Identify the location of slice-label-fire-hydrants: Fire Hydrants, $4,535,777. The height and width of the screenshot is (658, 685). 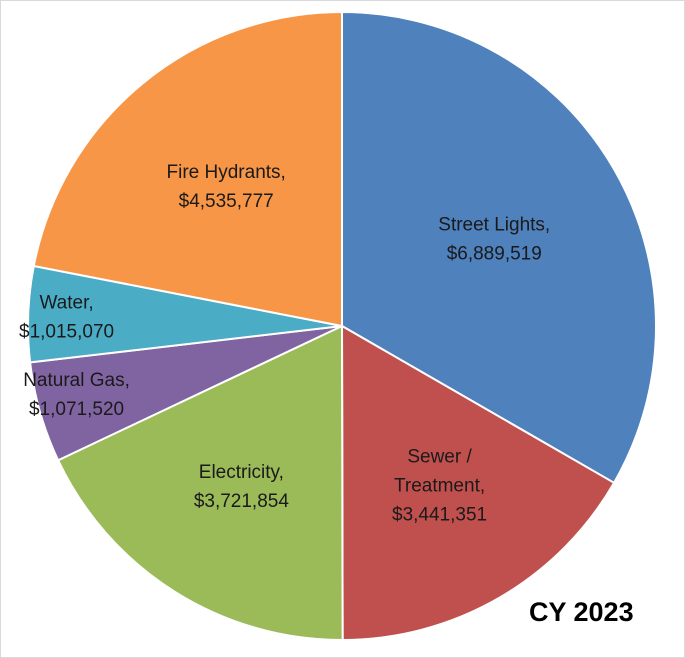
(226, 187).